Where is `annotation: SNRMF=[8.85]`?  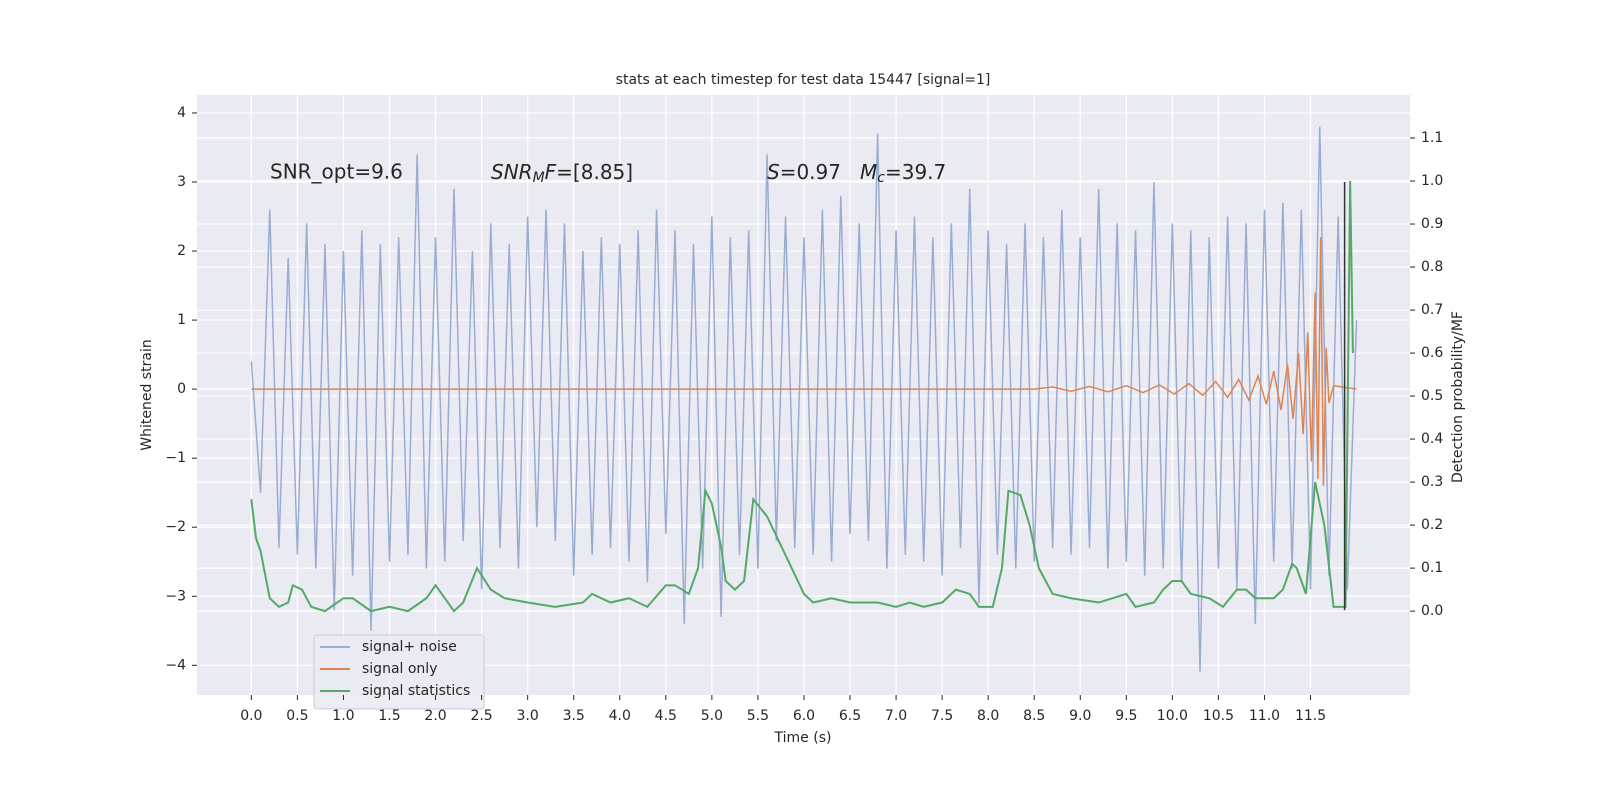 annotation: SNRMF=[8.85] is located at coordinates (562, 173).